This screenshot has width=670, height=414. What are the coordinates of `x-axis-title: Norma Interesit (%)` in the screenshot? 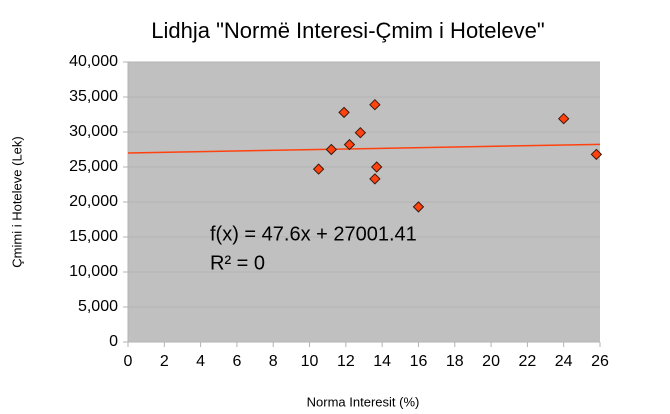 It's located at (363, 401).